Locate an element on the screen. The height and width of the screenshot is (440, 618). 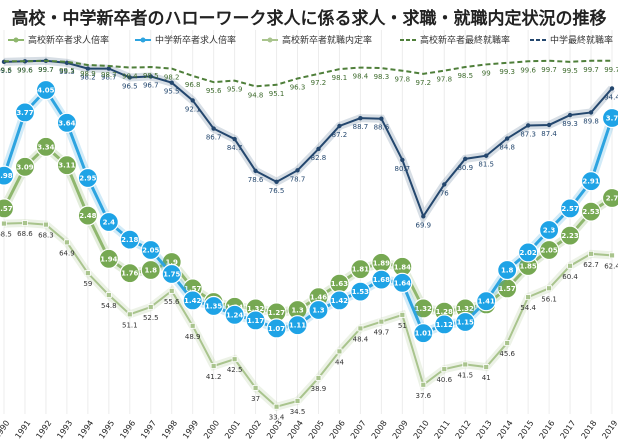
data-label-jhs-final: 69.9 is located at coordinates (424, 225).